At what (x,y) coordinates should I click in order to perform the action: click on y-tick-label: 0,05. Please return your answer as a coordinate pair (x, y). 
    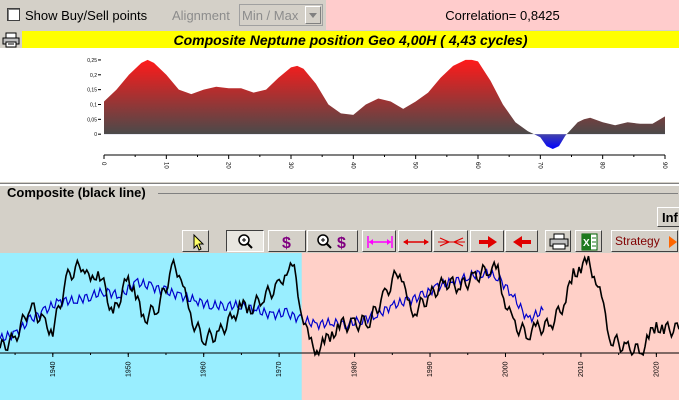
    Looking at the image, I should click on (92, 120).